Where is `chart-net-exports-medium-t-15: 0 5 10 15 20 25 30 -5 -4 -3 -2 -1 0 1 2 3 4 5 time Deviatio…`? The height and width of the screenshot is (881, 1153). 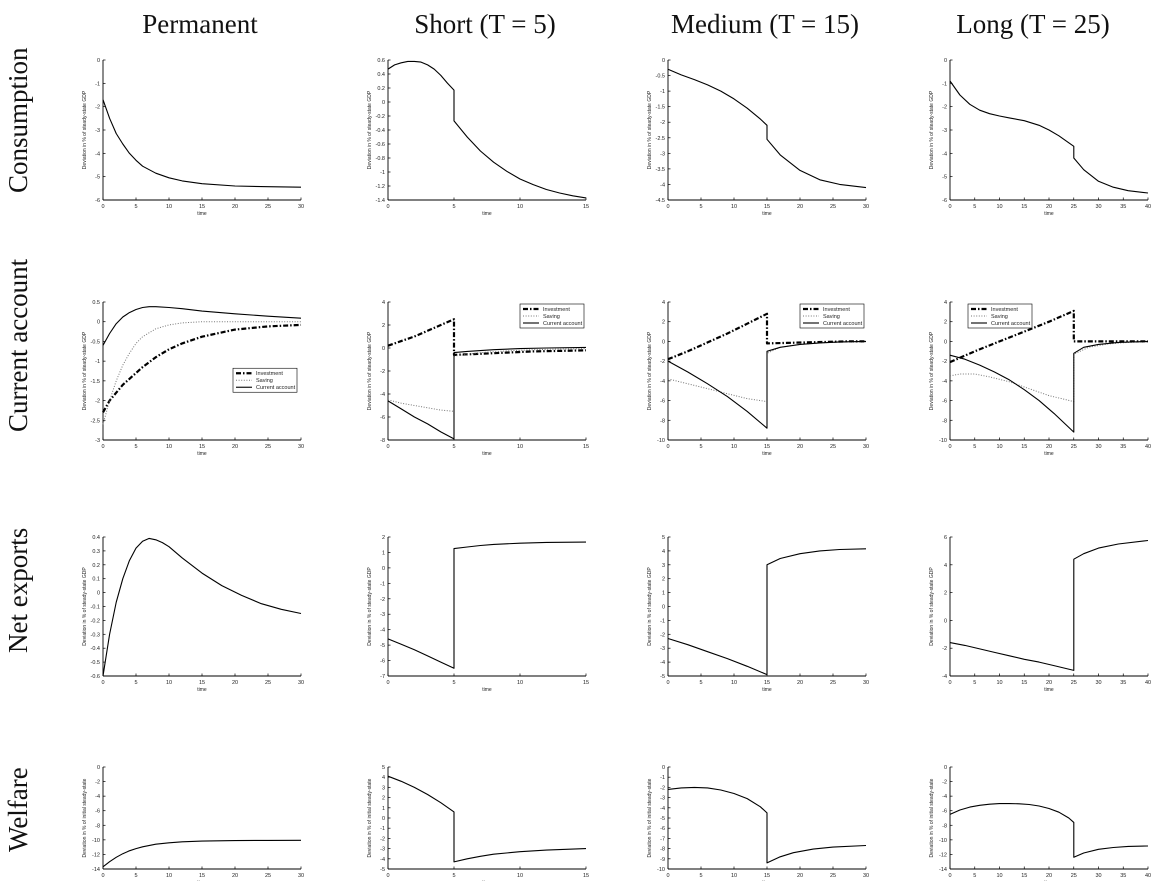 chart-net-exports-medium-t-15: 0 5 10 15 20 25 30 -5 -4 -3 -2 -1 0 1 2 3 4 5 time Deviatio… is located at coordinates (758, 614).